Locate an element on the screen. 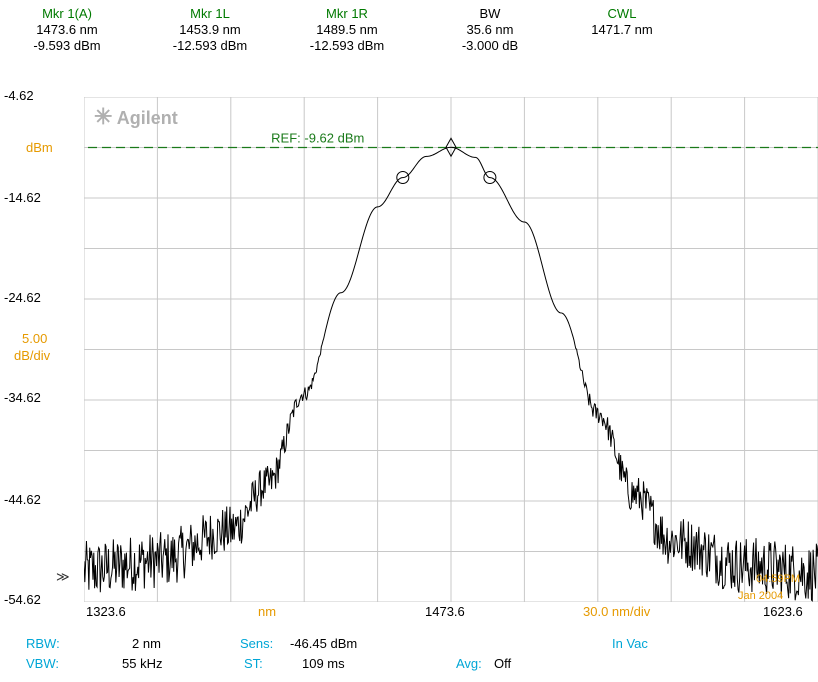 Image resolution: width=818 pixels, height=682 pixels. timestamp-time: 04:59PM is located at coordinates (778, 579).